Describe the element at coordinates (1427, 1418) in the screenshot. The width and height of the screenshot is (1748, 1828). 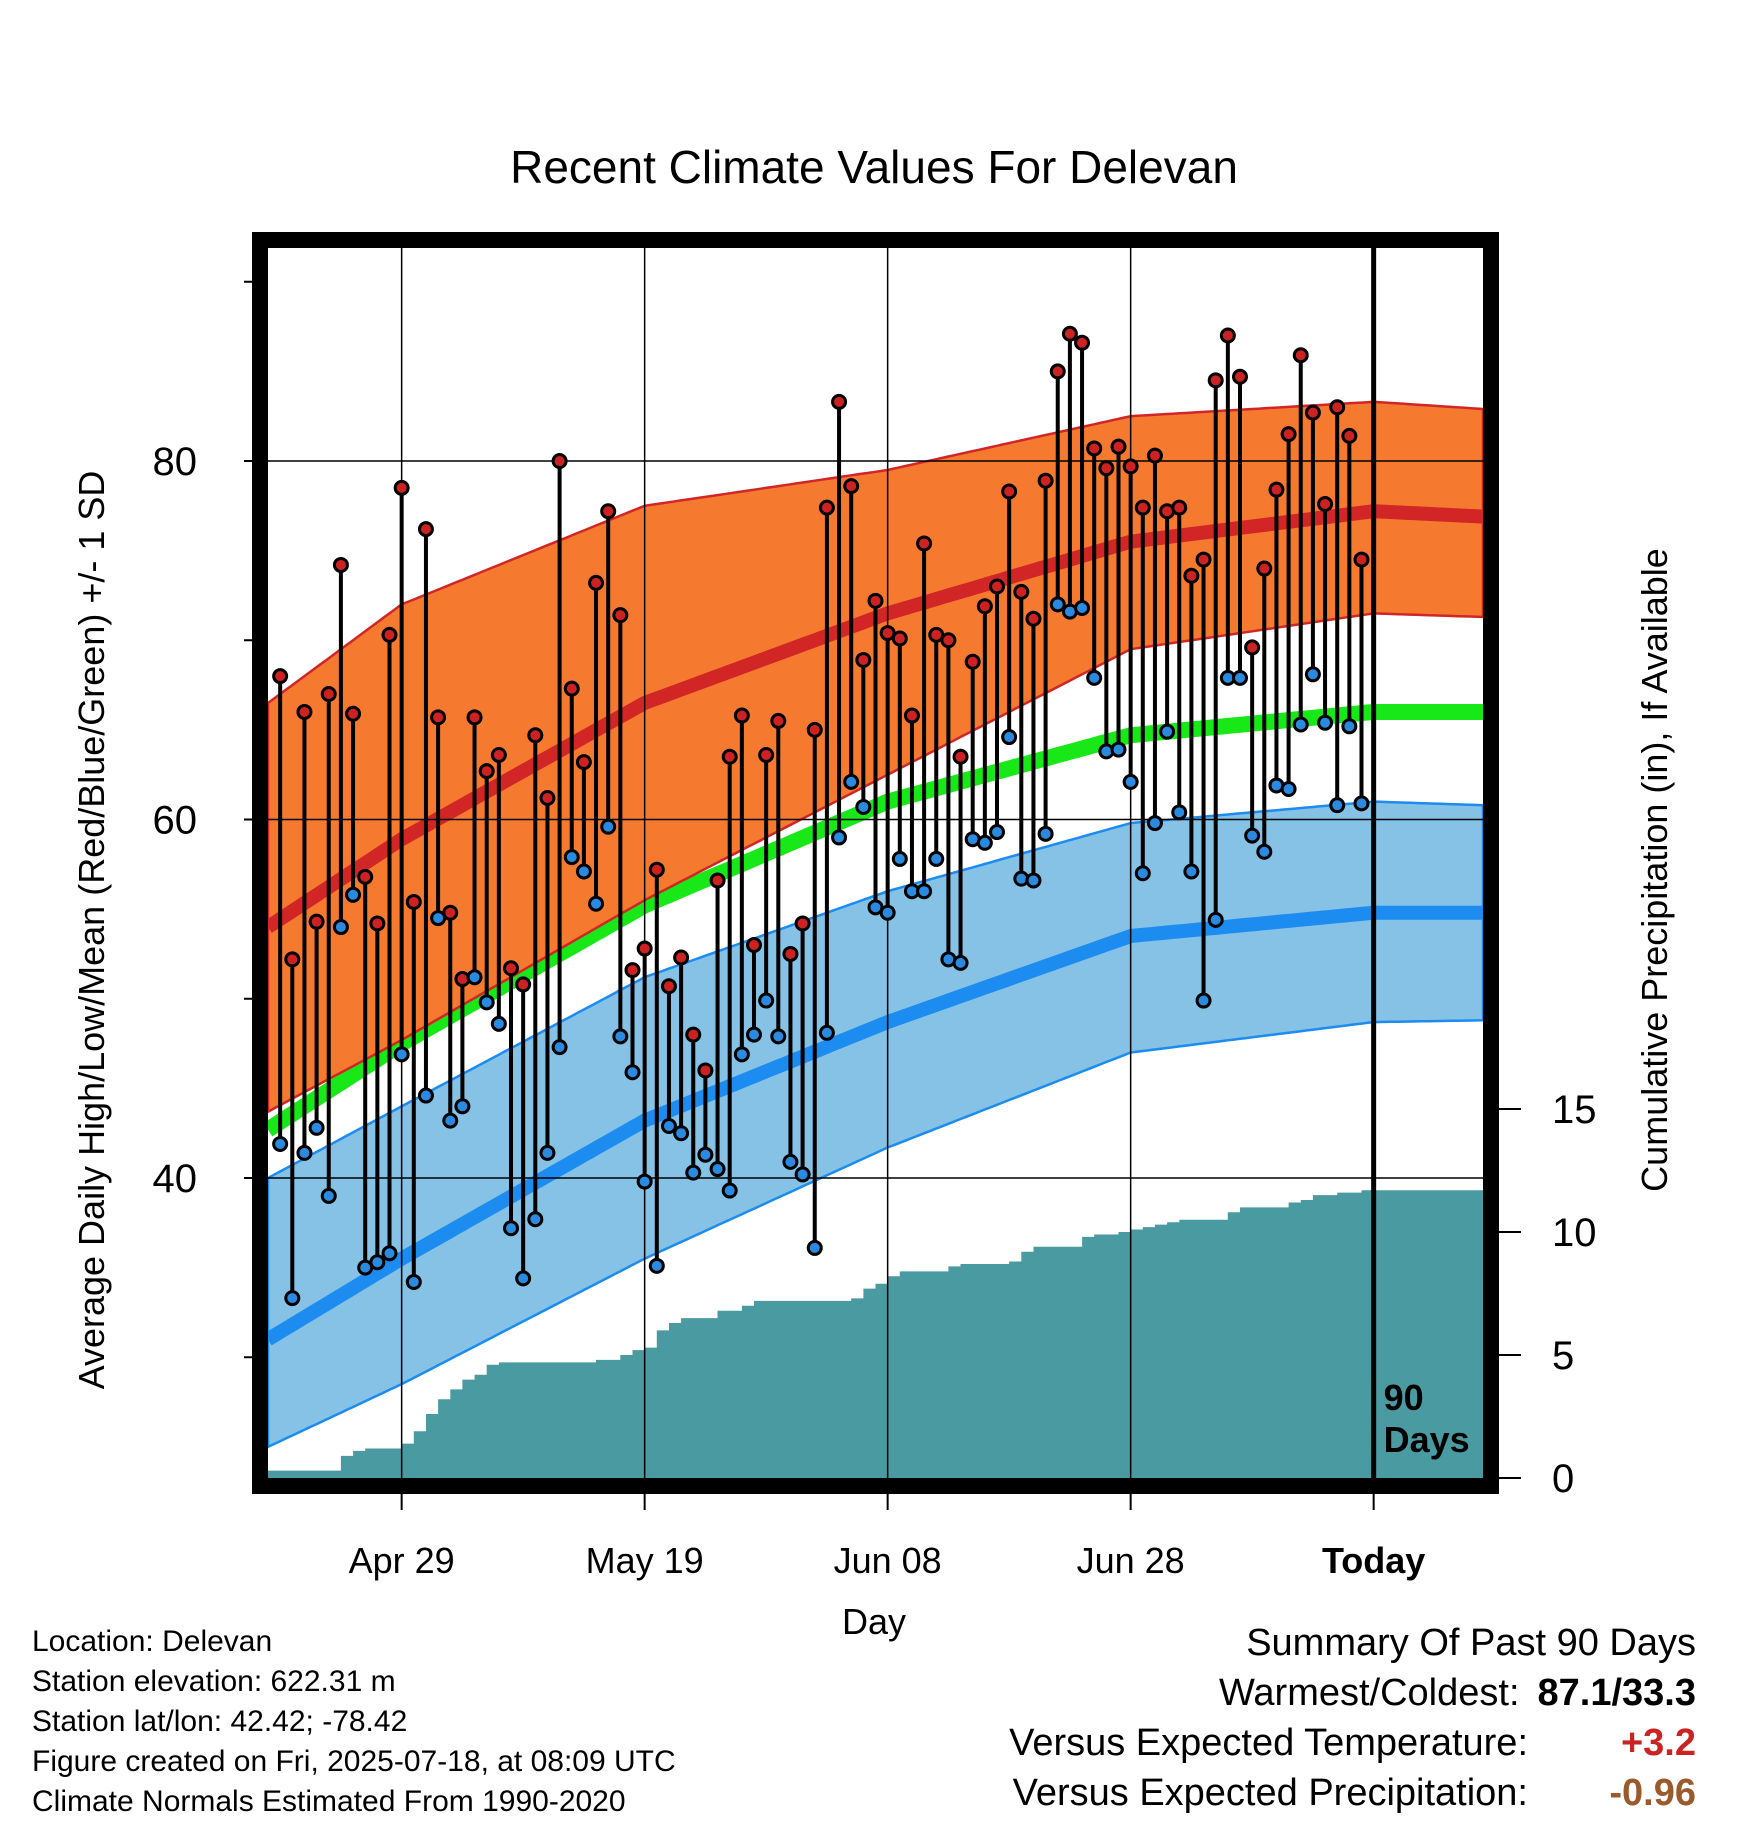
I see `today-days-label: 90 Days` at that location.